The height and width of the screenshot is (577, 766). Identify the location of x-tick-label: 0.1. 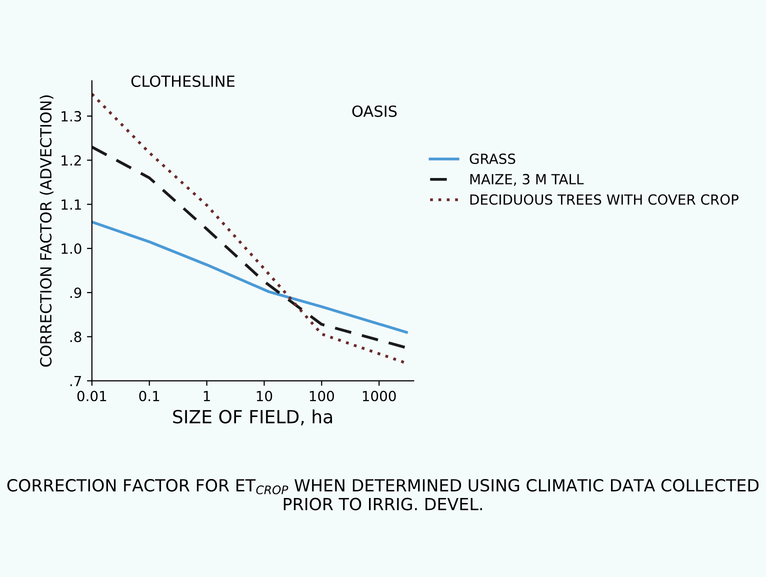
(149, 396).